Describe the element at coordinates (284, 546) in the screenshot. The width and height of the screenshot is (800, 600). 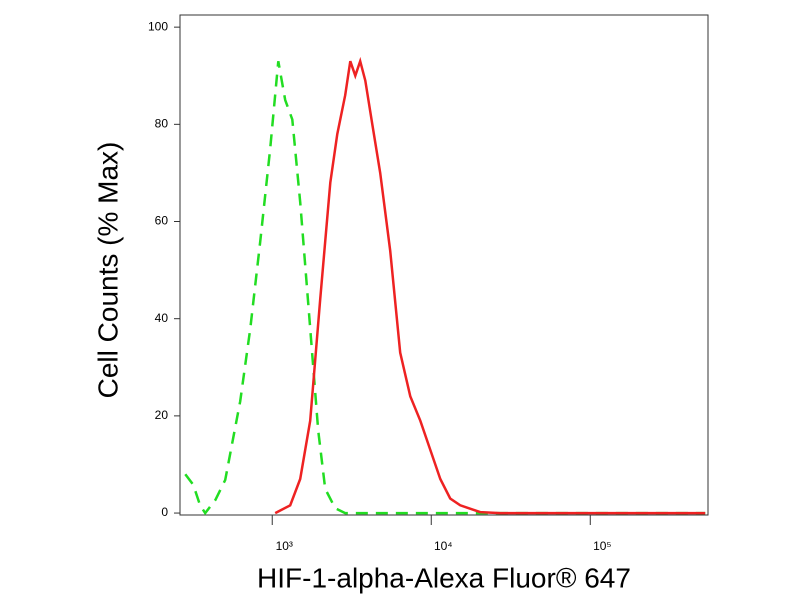
I see `x-tick-label: 10³` at that location.